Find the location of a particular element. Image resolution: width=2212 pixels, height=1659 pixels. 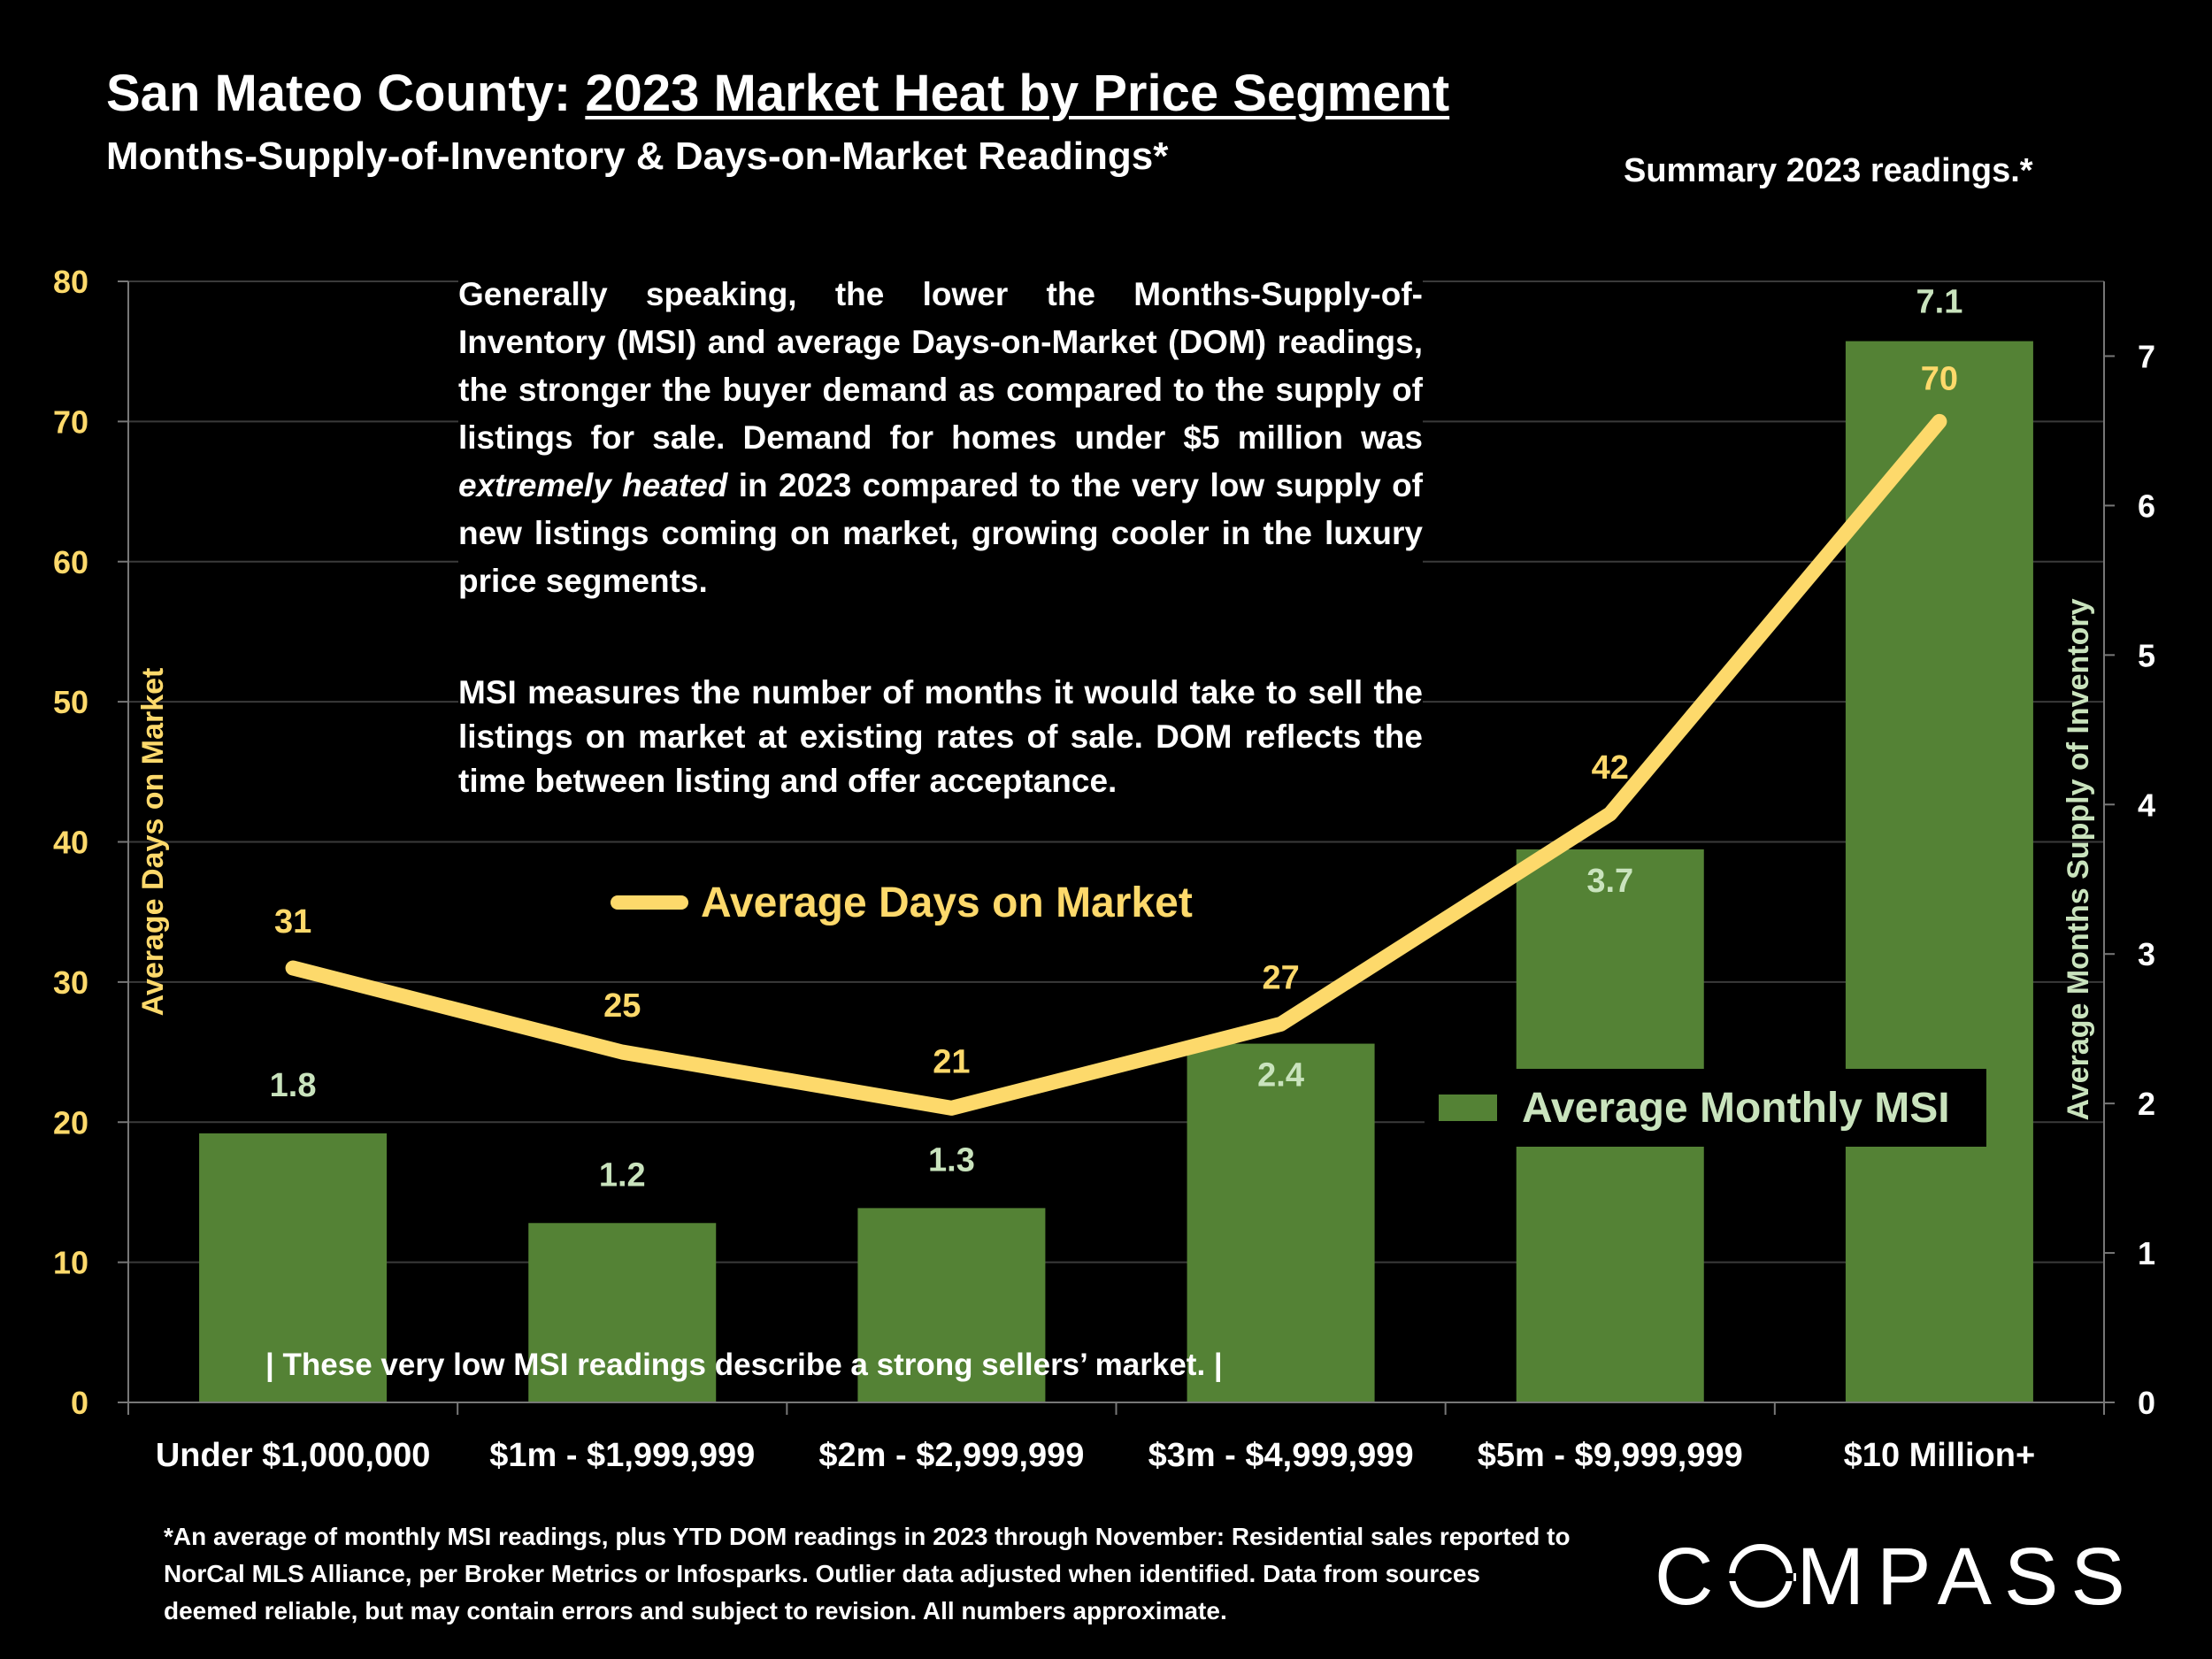

left-tick-label: 80 is located at coordinates (70, 282).